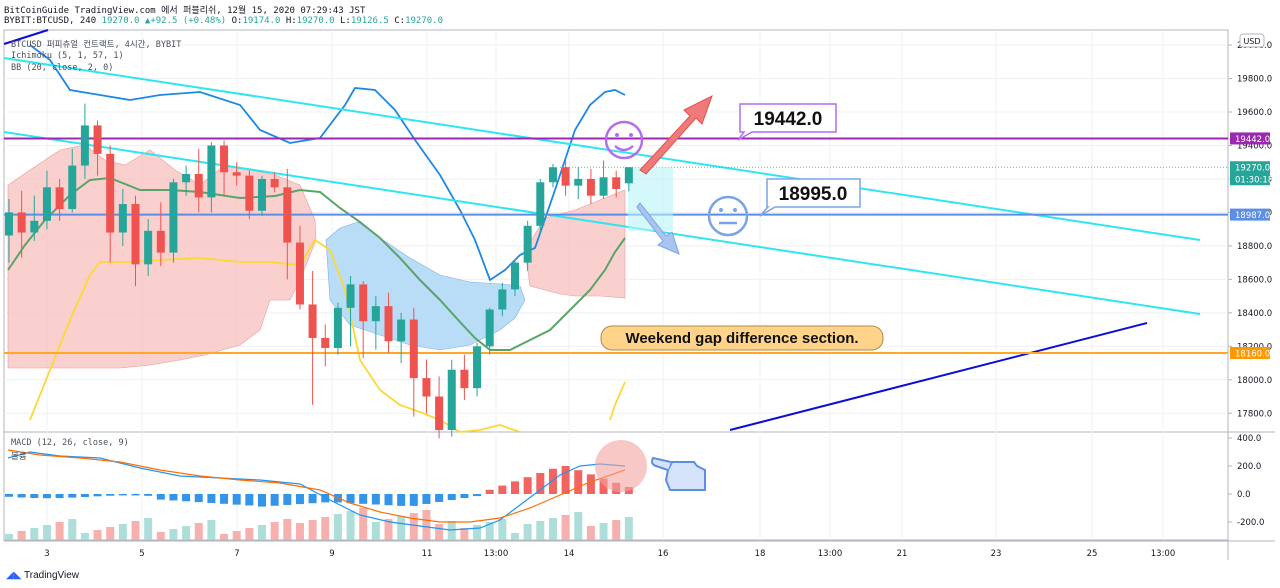 The image size is (1280, 588). What do you see at coordinates (369, 21) in the screenshot?
I see `low-value: 19126.5` at bounding box center [369, 21].